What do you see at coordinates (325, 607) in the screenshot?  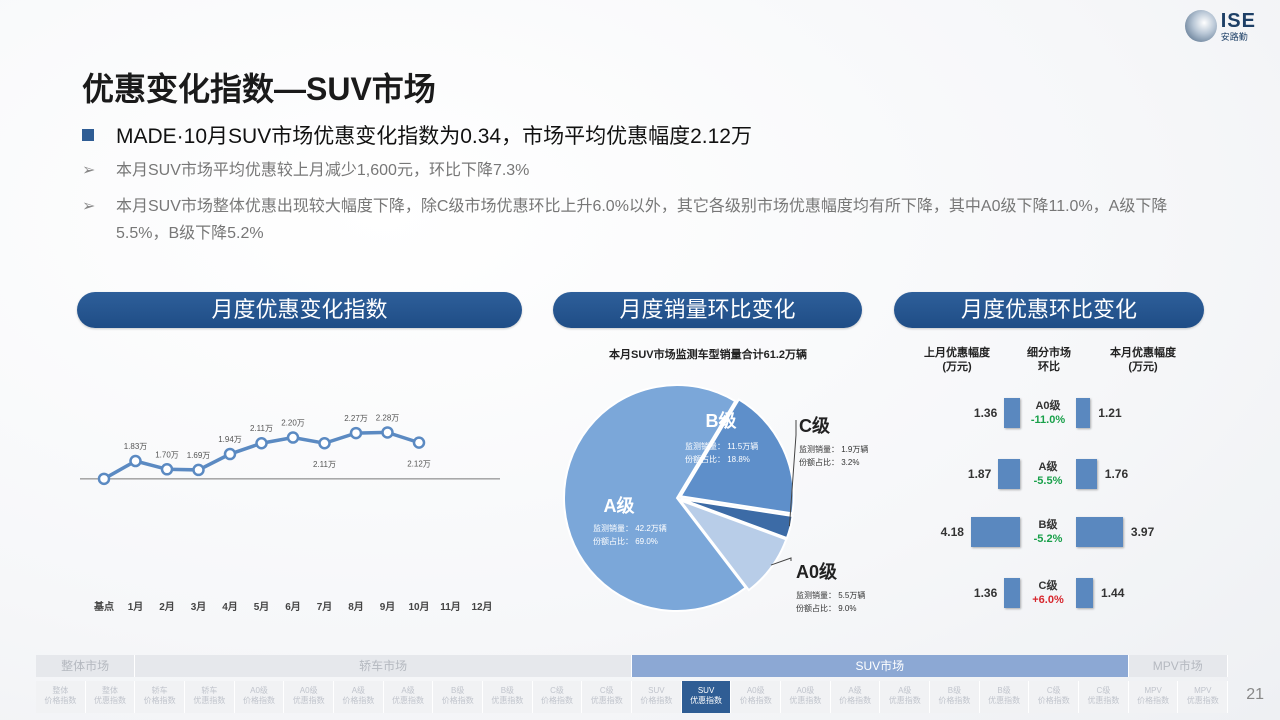 I see `x-tick-label: 7月` at bounding box center [325, 607].